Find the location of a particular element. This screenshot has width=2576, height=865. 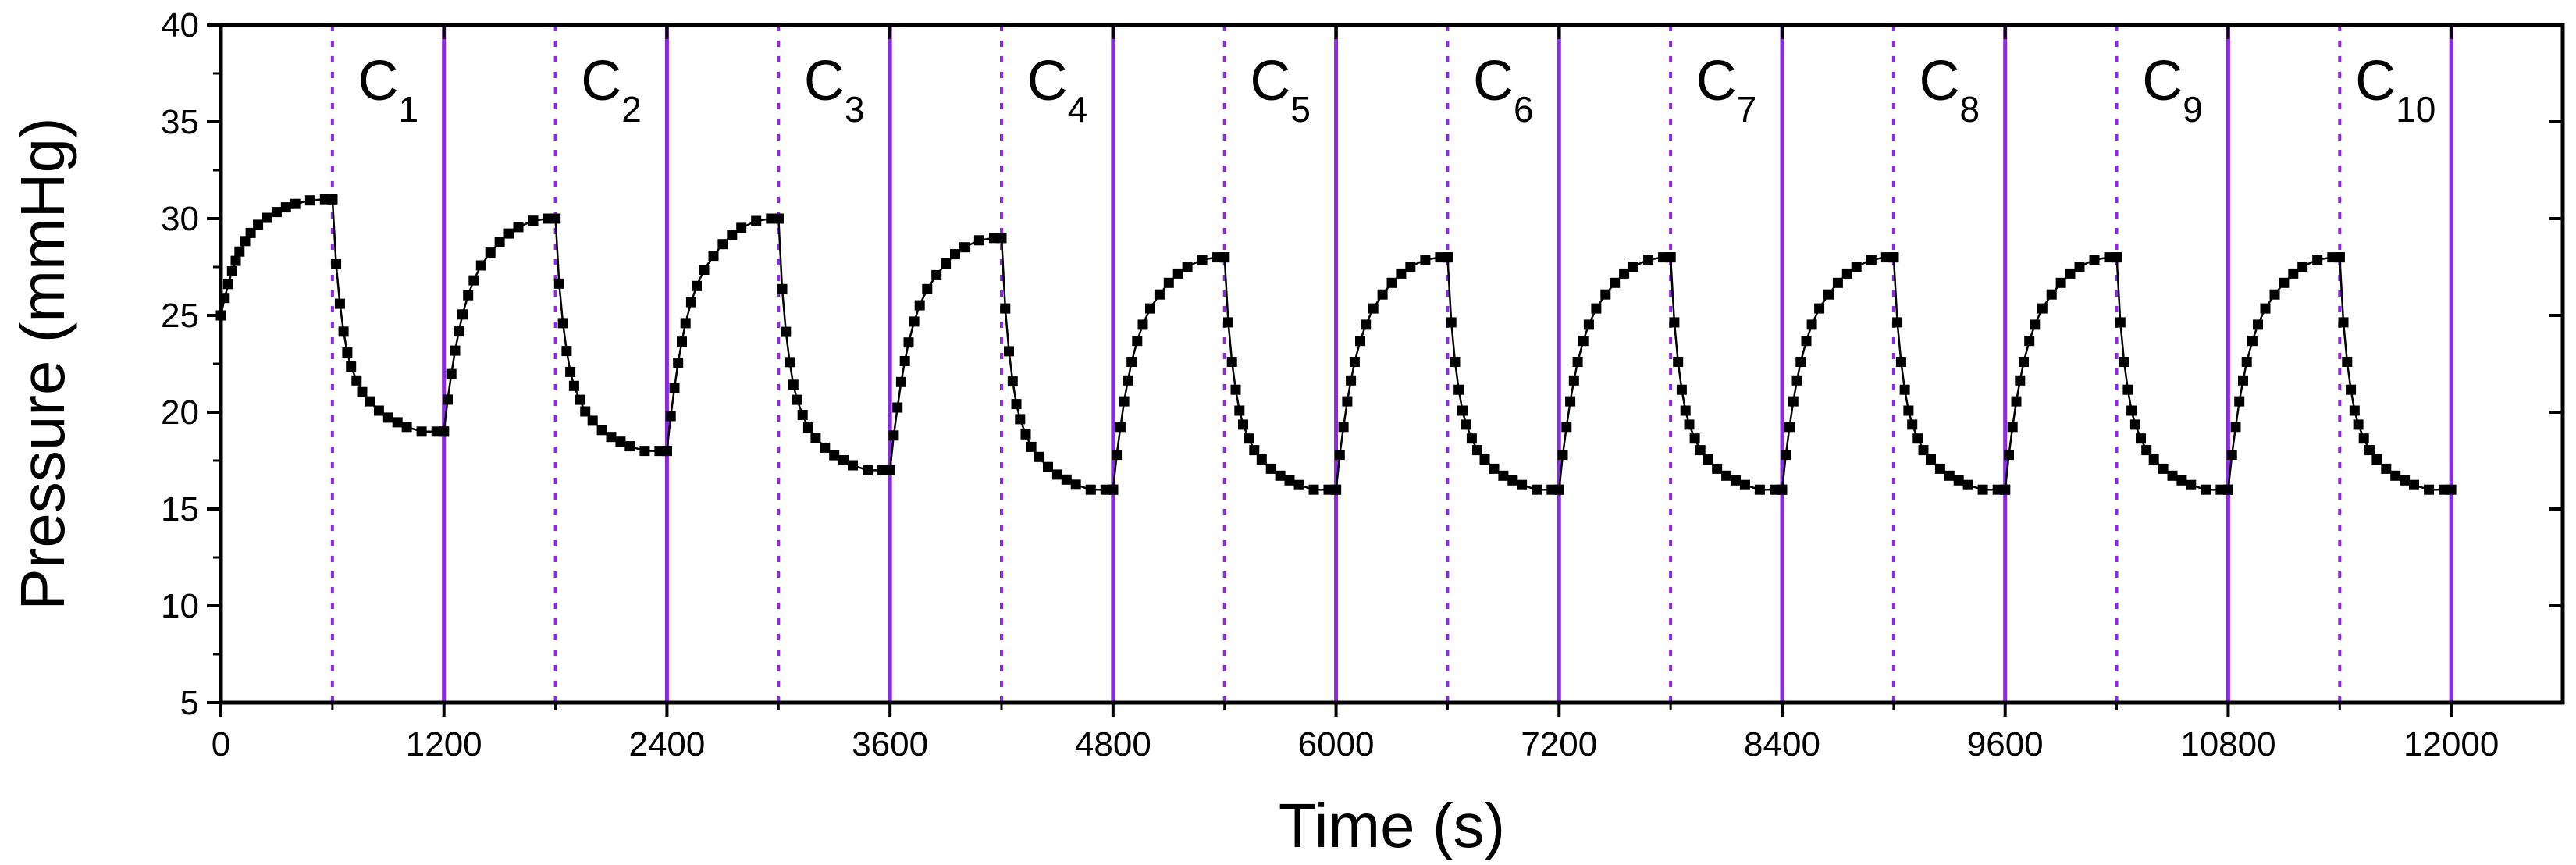

cycle-label-subscript: 10 is located at coordinates (2415, 110).